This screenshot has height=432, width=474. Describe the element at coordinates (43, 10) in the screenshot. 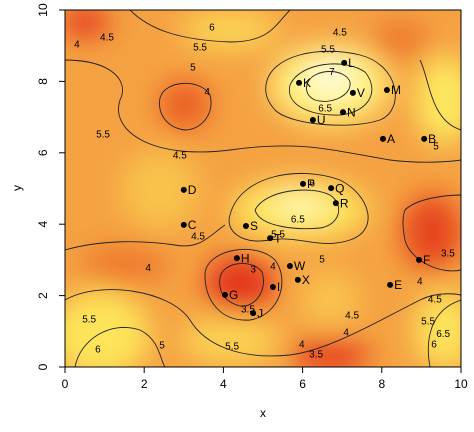

I see `y-tick-label: 10` at that location.